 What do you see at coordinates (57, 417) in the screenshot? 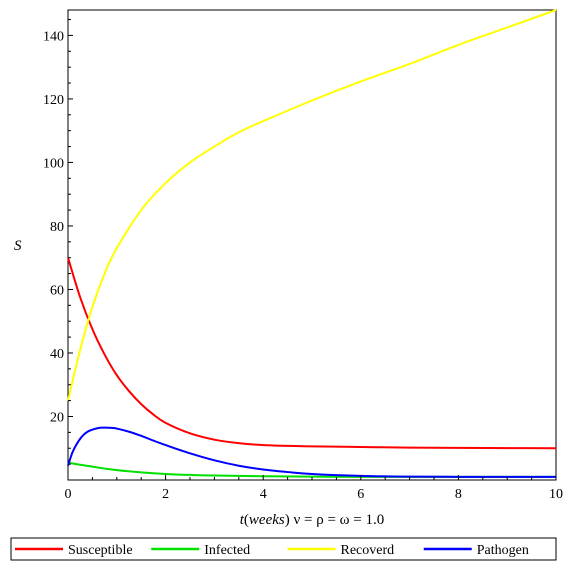
I see `y-tick-label: 20` at bounding box center [57, 417].